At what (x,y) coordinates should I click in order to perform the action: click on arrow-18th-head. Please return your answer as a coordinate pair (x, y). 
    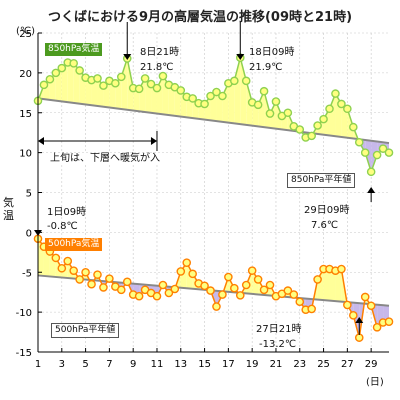
    Looking at the image, I should click on (240, 57).